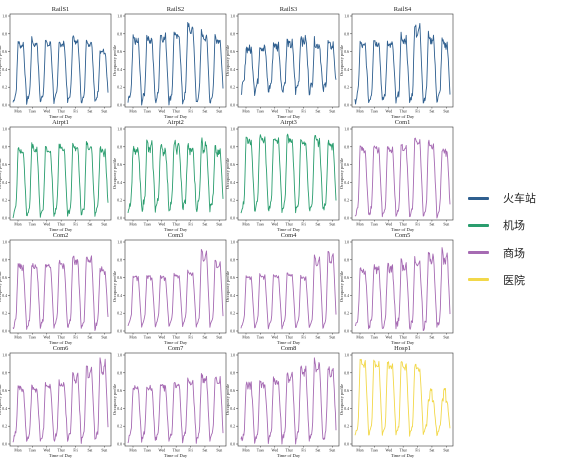 The height and width of the screenshot is (463, 562). What do you see at coordinates (402, 286) in the screenshot?
I see `panel-frame` at bounding box center [402, 286].